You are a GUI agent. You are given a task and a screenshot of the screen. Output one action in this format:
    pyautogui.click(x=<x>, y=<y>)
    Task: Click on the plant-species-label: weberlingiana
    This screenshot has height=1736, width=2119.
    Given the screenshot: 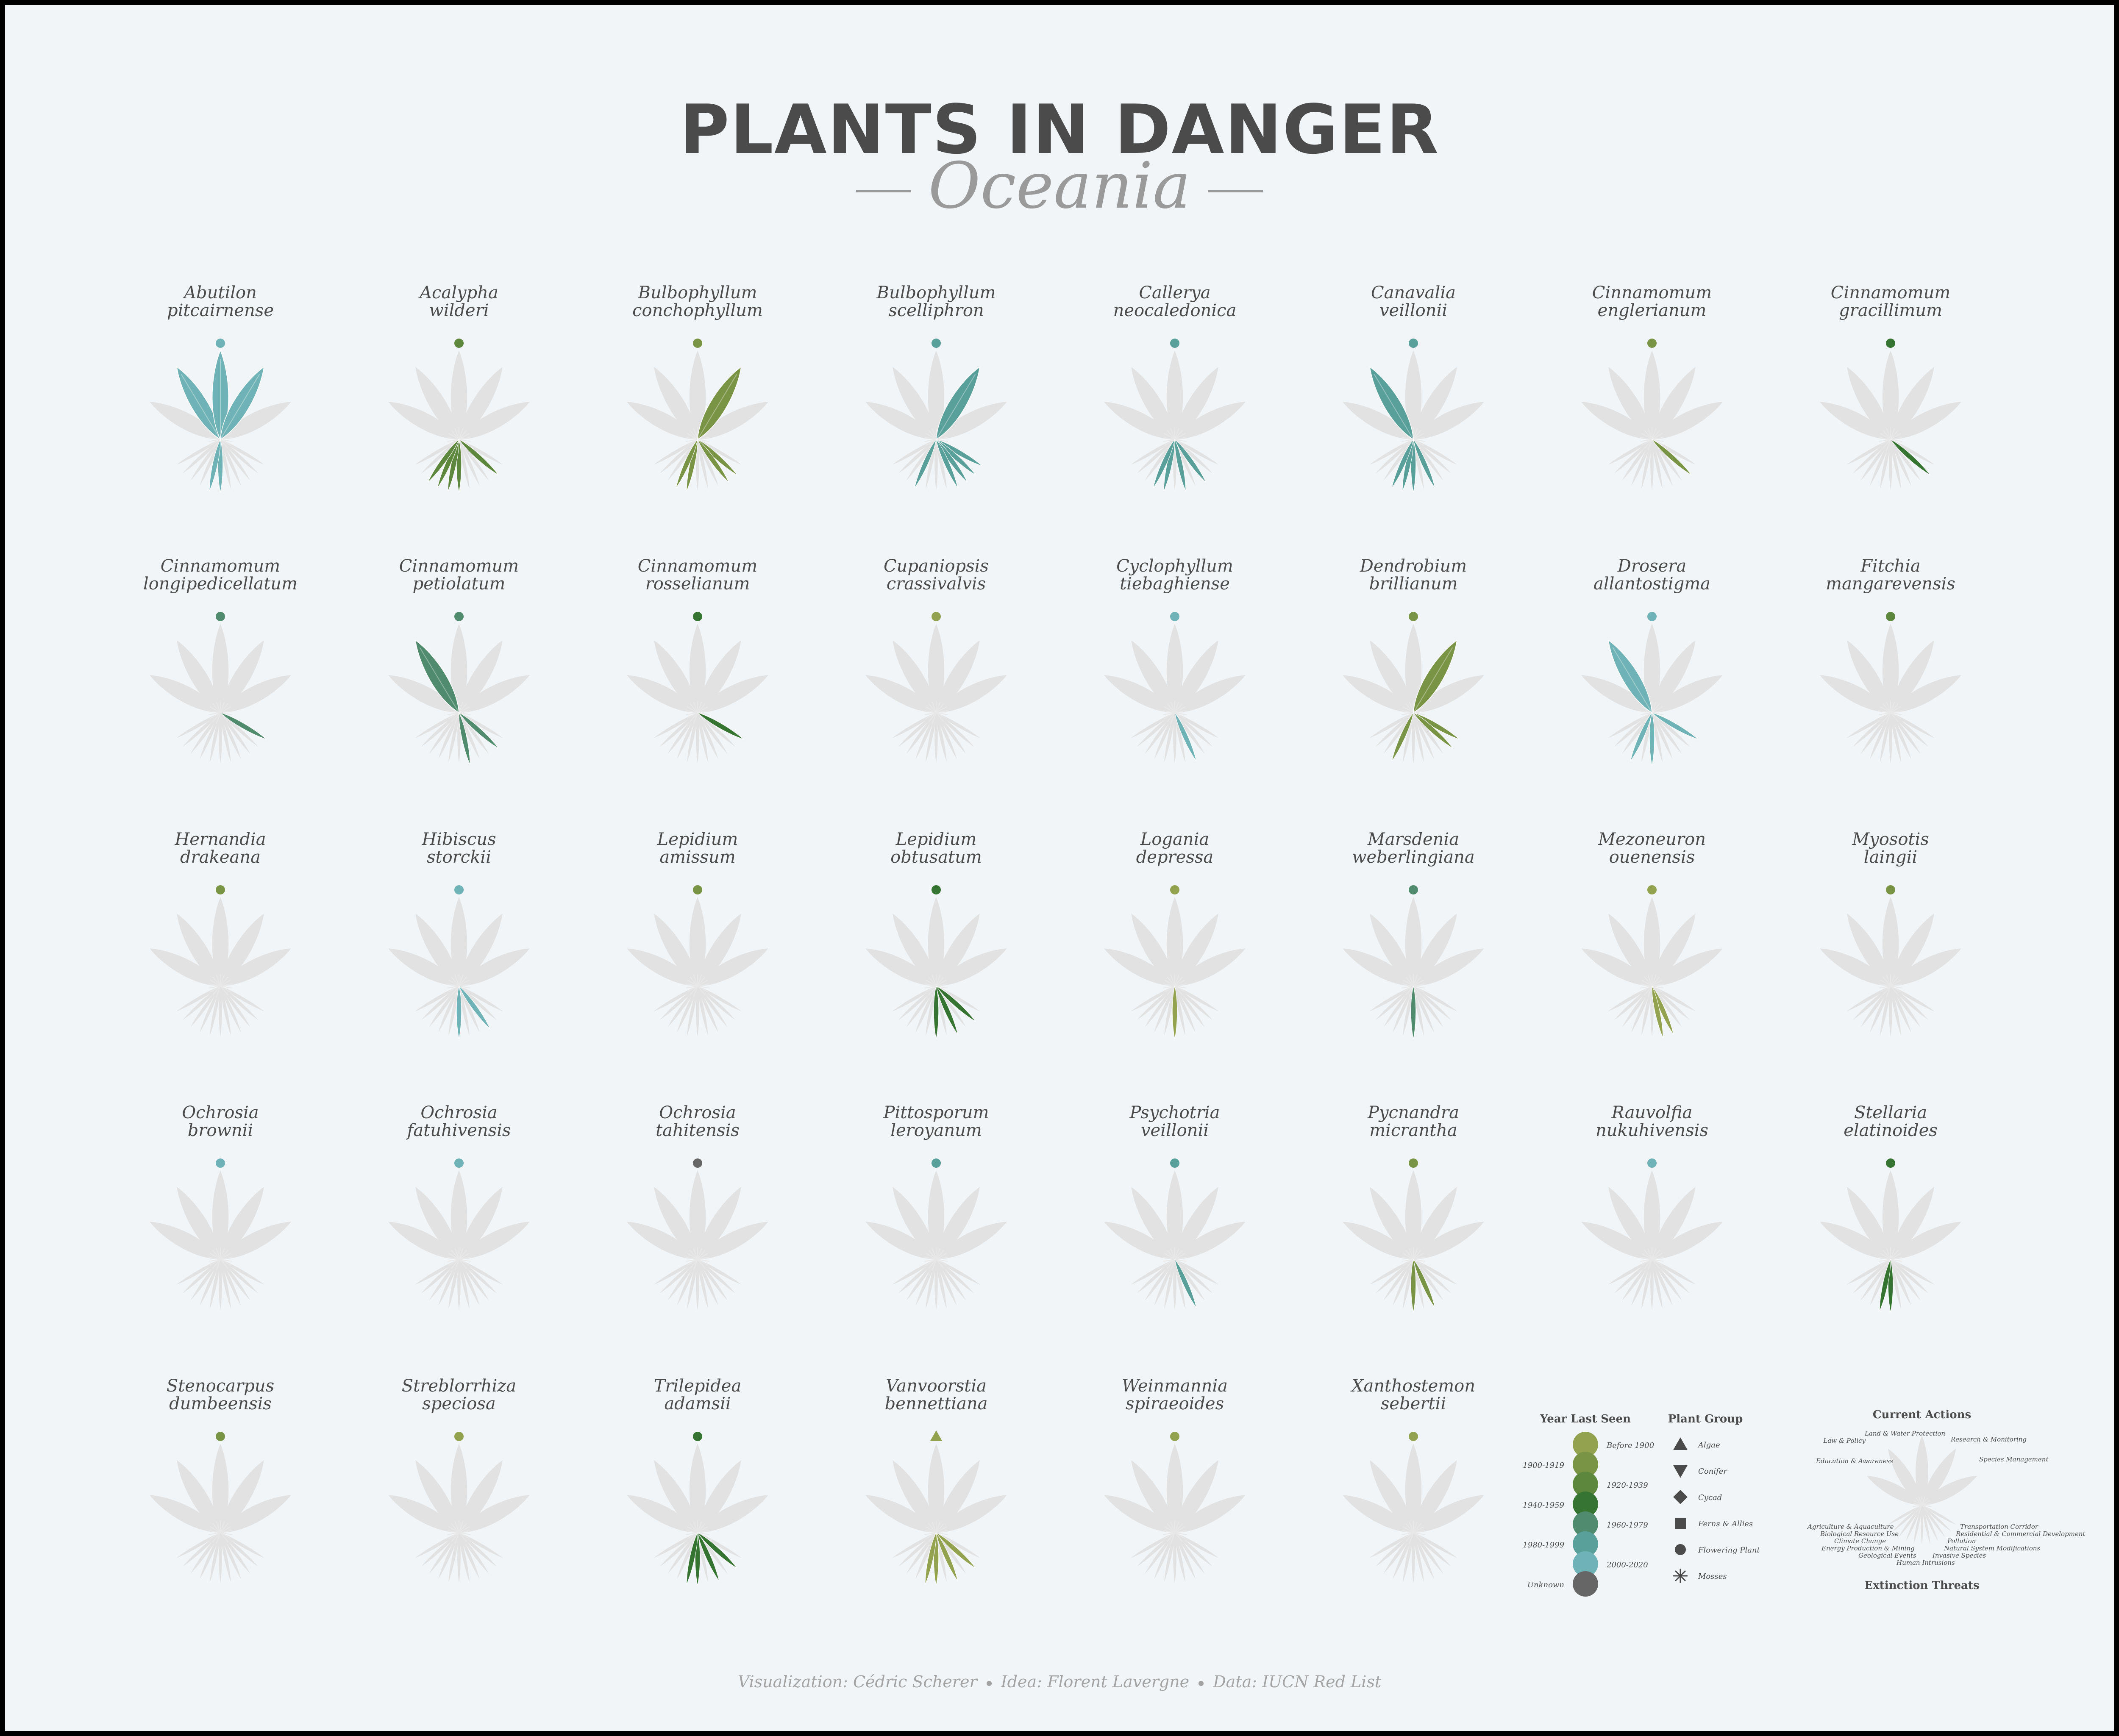 What is the action you would take?
    pyautogui.click(x=1414, y=857)
    